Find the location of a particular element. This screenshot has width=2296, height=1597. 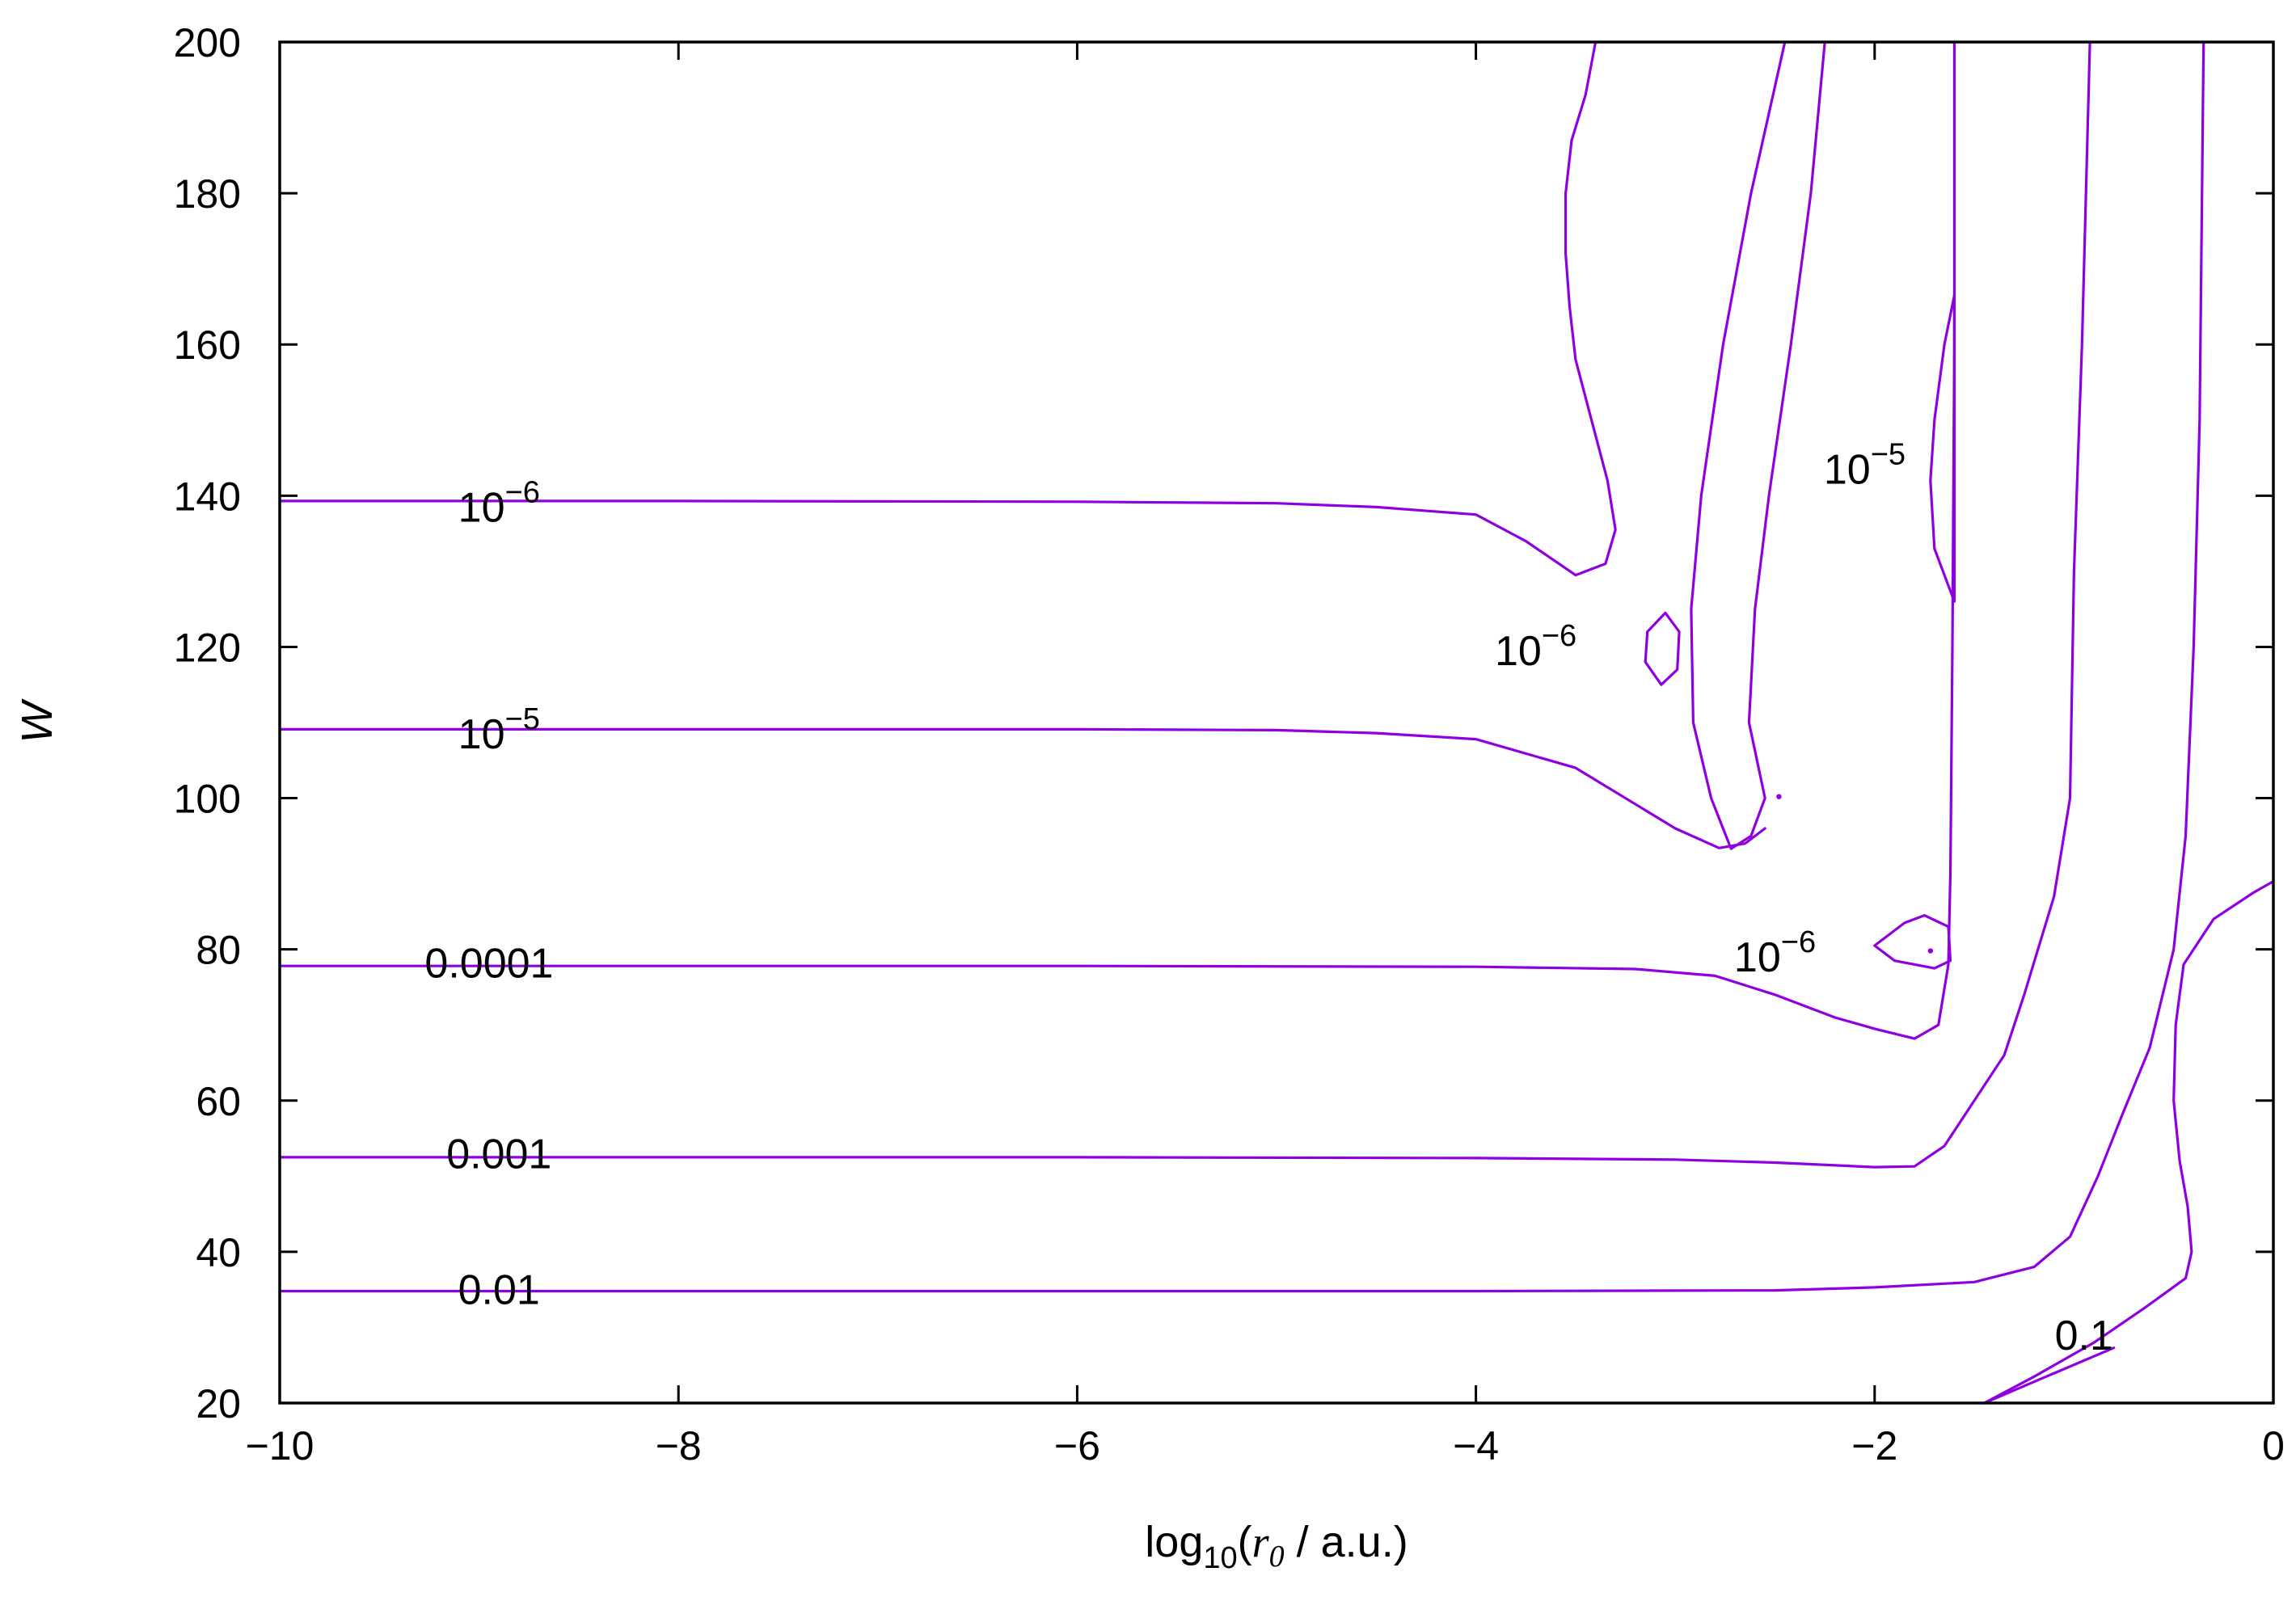

y-tick-label: 200 is located at coordinates (207, 42).